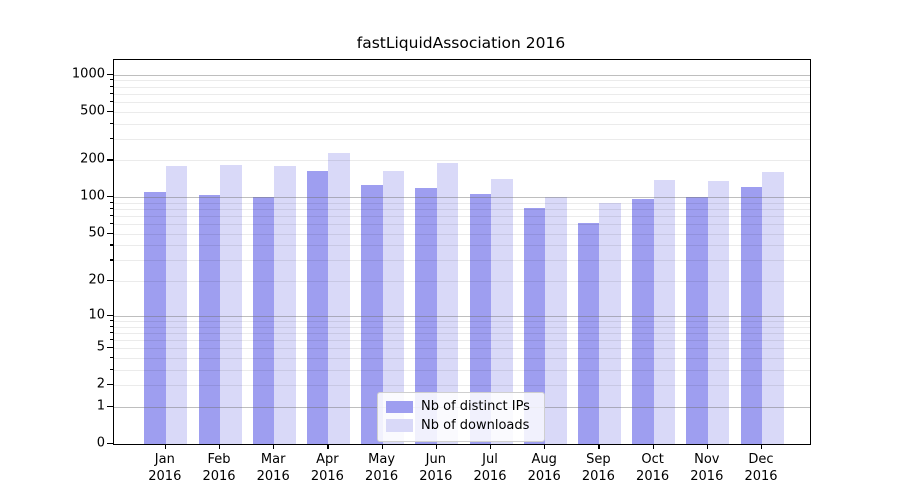  Describe the element at coordinates (274, 447) in the screenshot. I see `x-tick-mar` at that location.